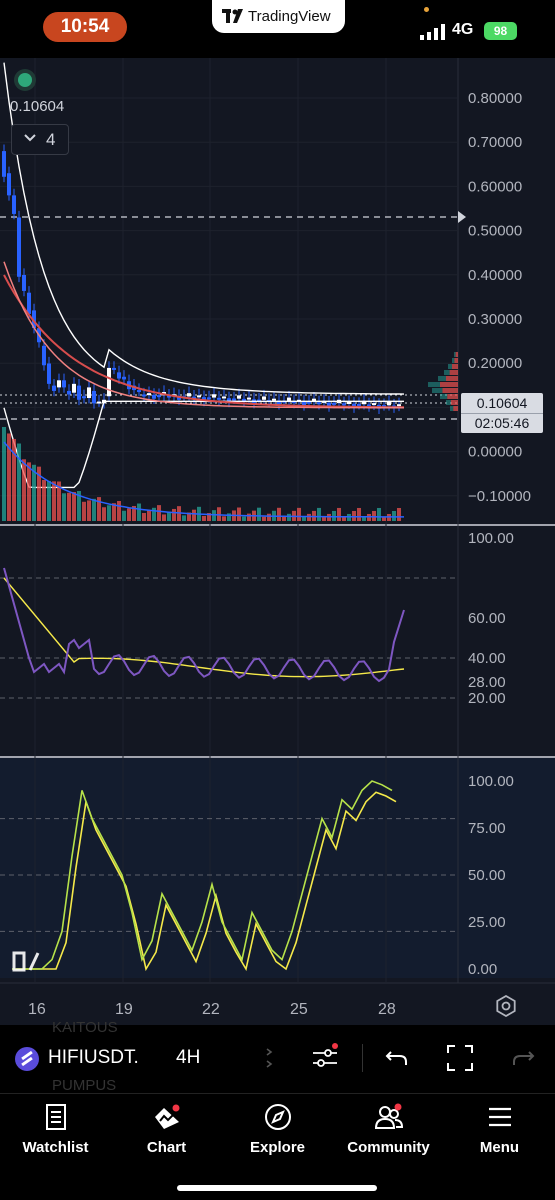 The image size is (555, 1200). Describe the element at coordinates (85, 1027) in the screenshot. I see `ghost-symbol-1: KAITOUS` at that location.